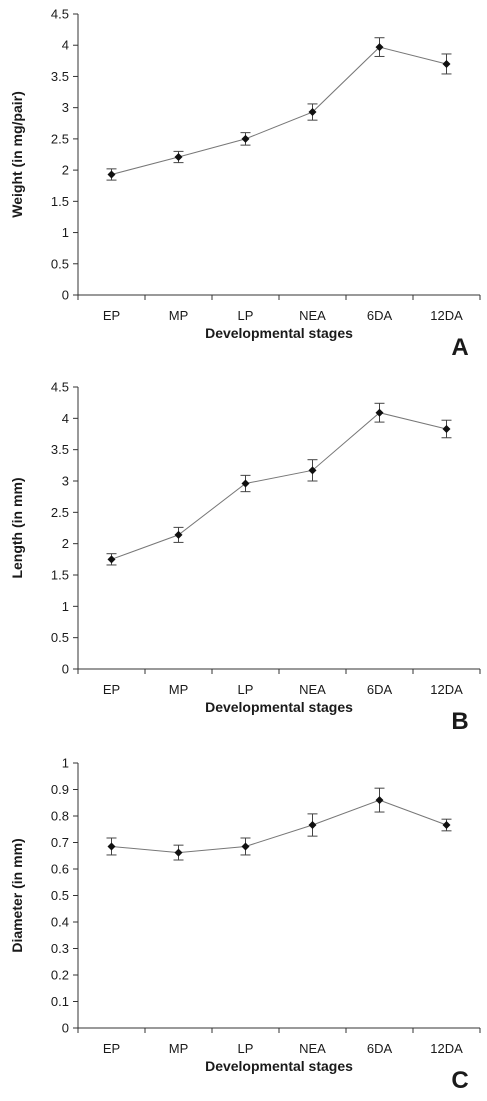 This screenshot has height=1101, width=487. What do you see at coordinates (65, 232) in the screenshot?
I see `chart-a-y-tick-label: 1` at bounding box center [65, 232].